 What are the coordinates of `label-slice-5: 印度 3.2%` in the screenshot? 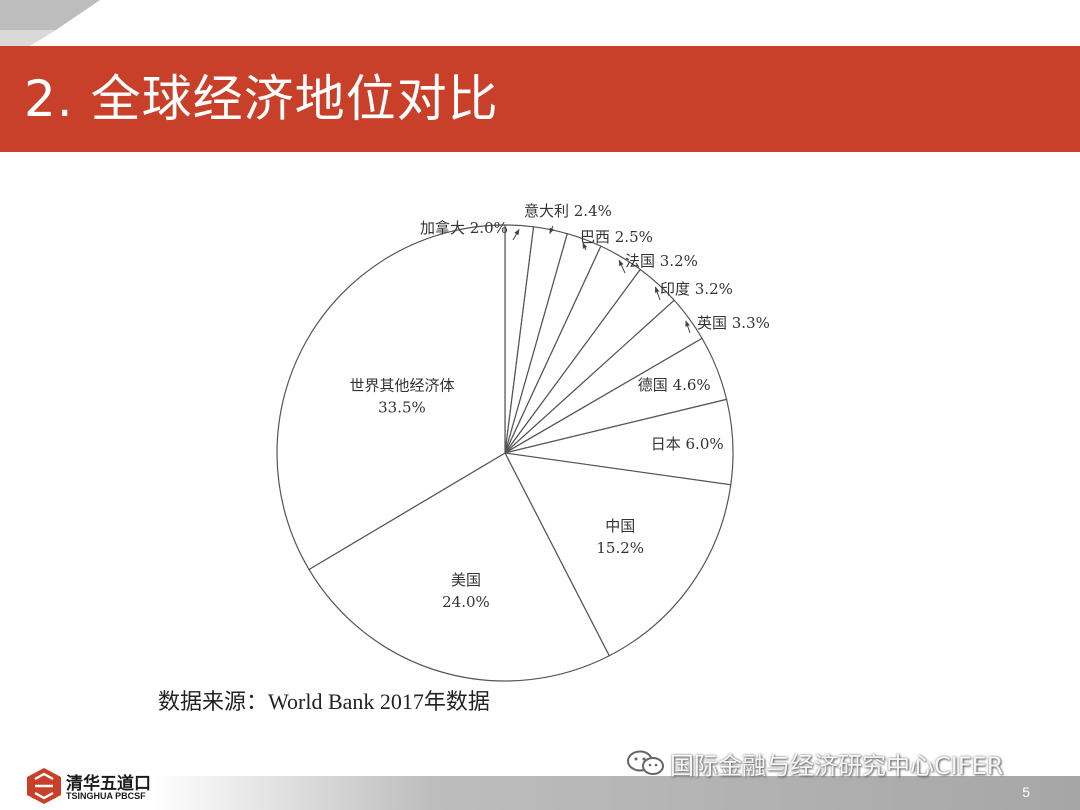 It's located at (696, 289).